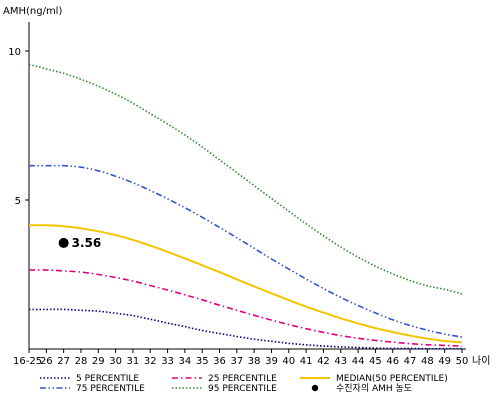  I want to click on x-tick-label-18: 43, so click(340, 361).